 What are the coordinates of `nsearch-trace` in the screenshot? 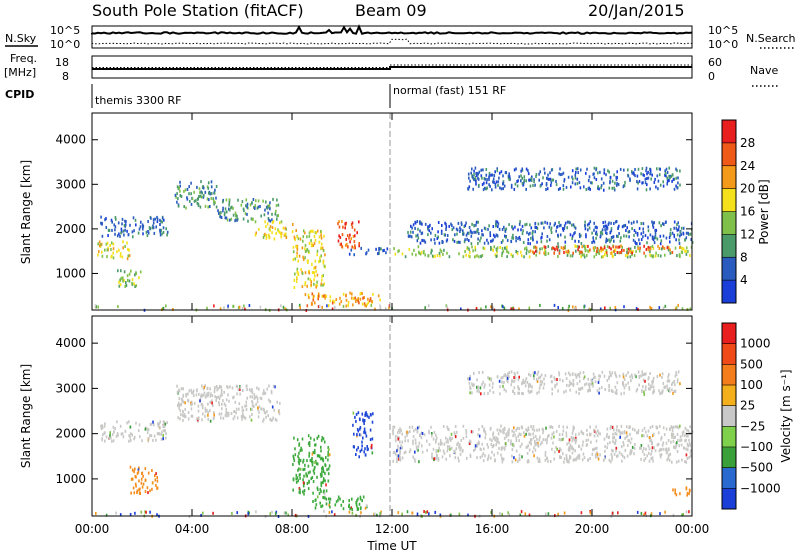 It's located at (392, 41).